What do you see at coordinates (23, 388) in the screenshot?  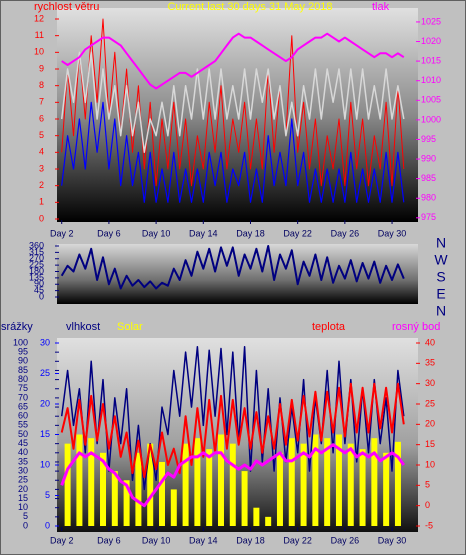 I see `y-tick-label: 75` at bounding box center [23, 388].